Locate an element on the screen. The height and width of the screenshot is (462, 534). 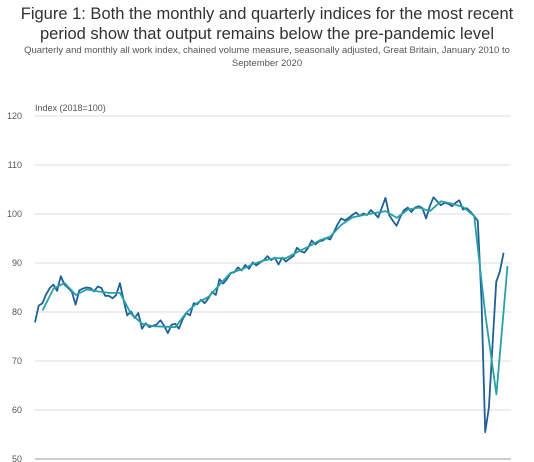
y-tick-label: 50 is located at coordinates (17, 458).